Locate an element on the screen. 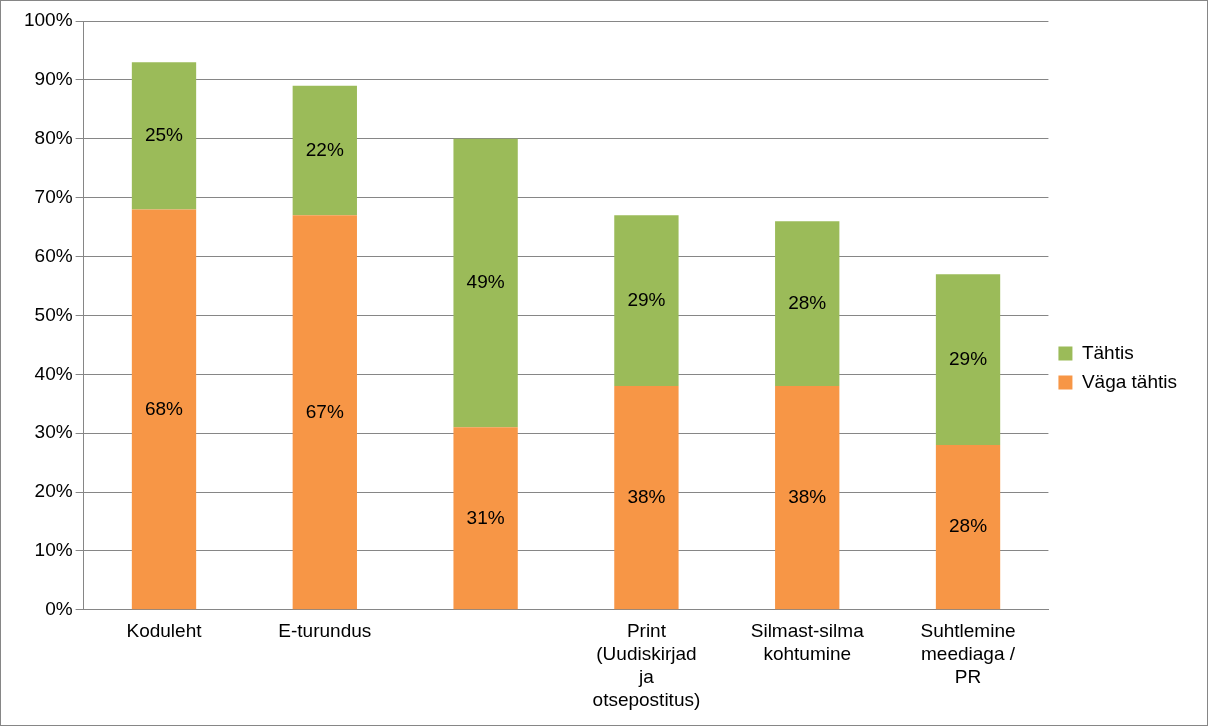 Image resolution: width=1208 pixels, height=726 pixels. data-label: 22% is located at coordinates (324, 149).